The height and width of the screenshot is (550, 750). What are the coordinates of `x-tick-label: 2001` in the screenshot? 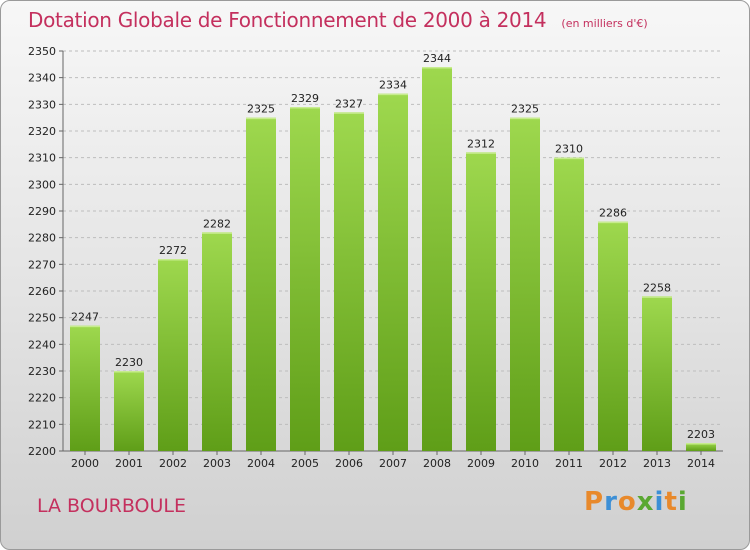 It's located at (129, 463).